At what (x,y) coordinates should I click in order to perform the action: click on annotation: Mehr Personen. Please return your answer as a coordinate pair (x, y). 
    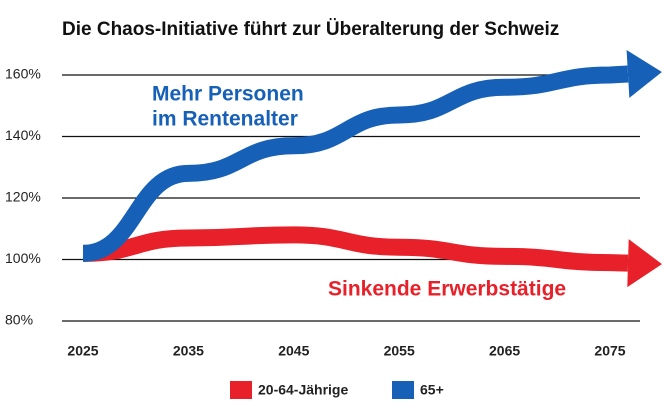
    Looking at the image, I should click on (228, 94).